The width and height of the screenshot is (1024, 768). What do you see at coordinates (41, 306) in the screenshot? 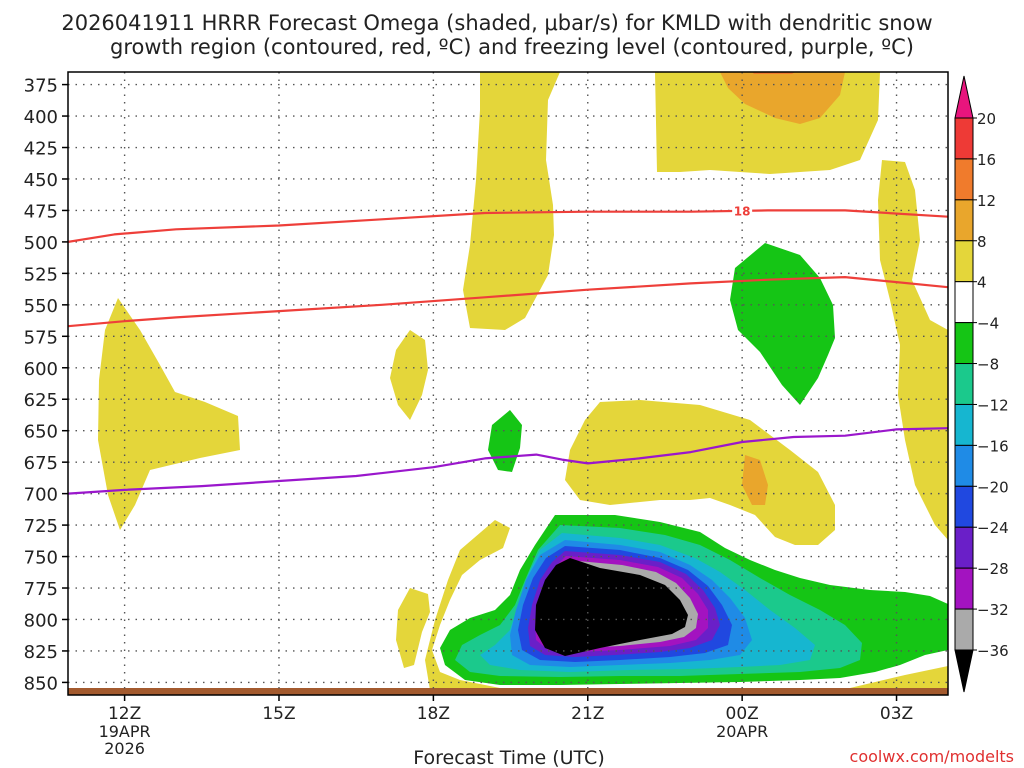
I see `y-tick-label: 550` at bounding box center [41, 306].